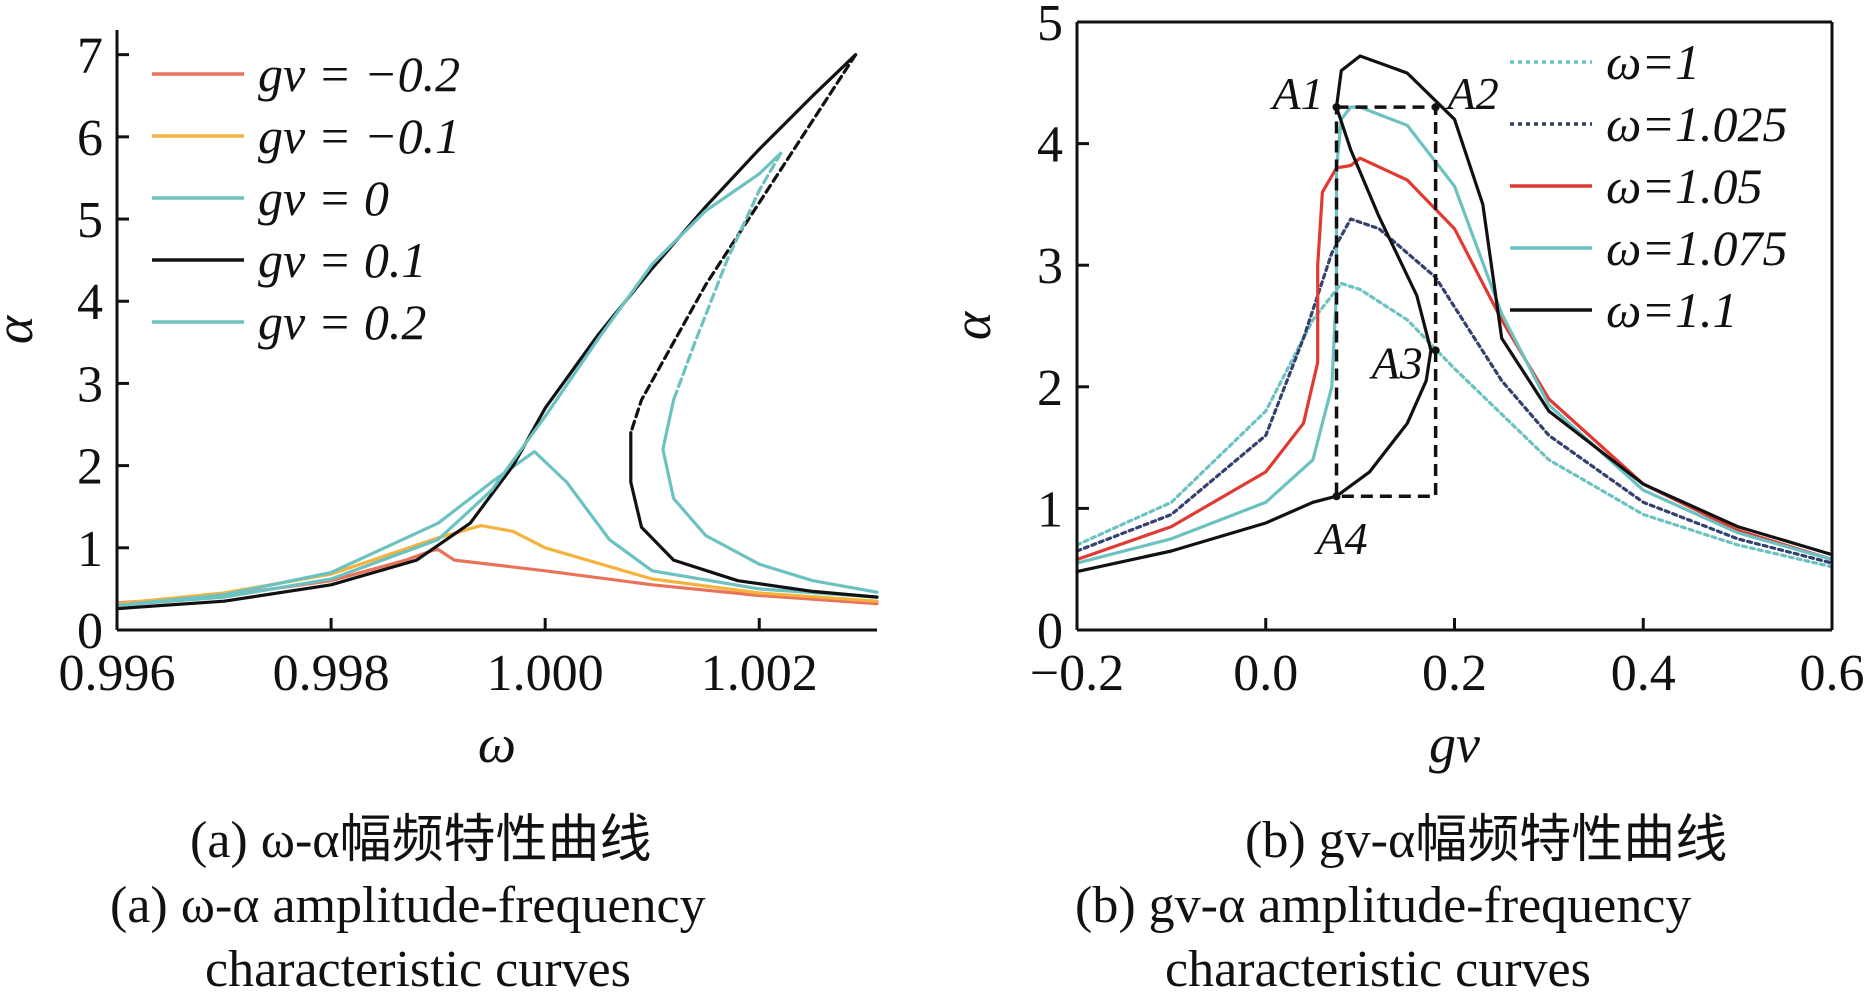  I want to click on annotation-label-a4: A4, so click(1341, 538).